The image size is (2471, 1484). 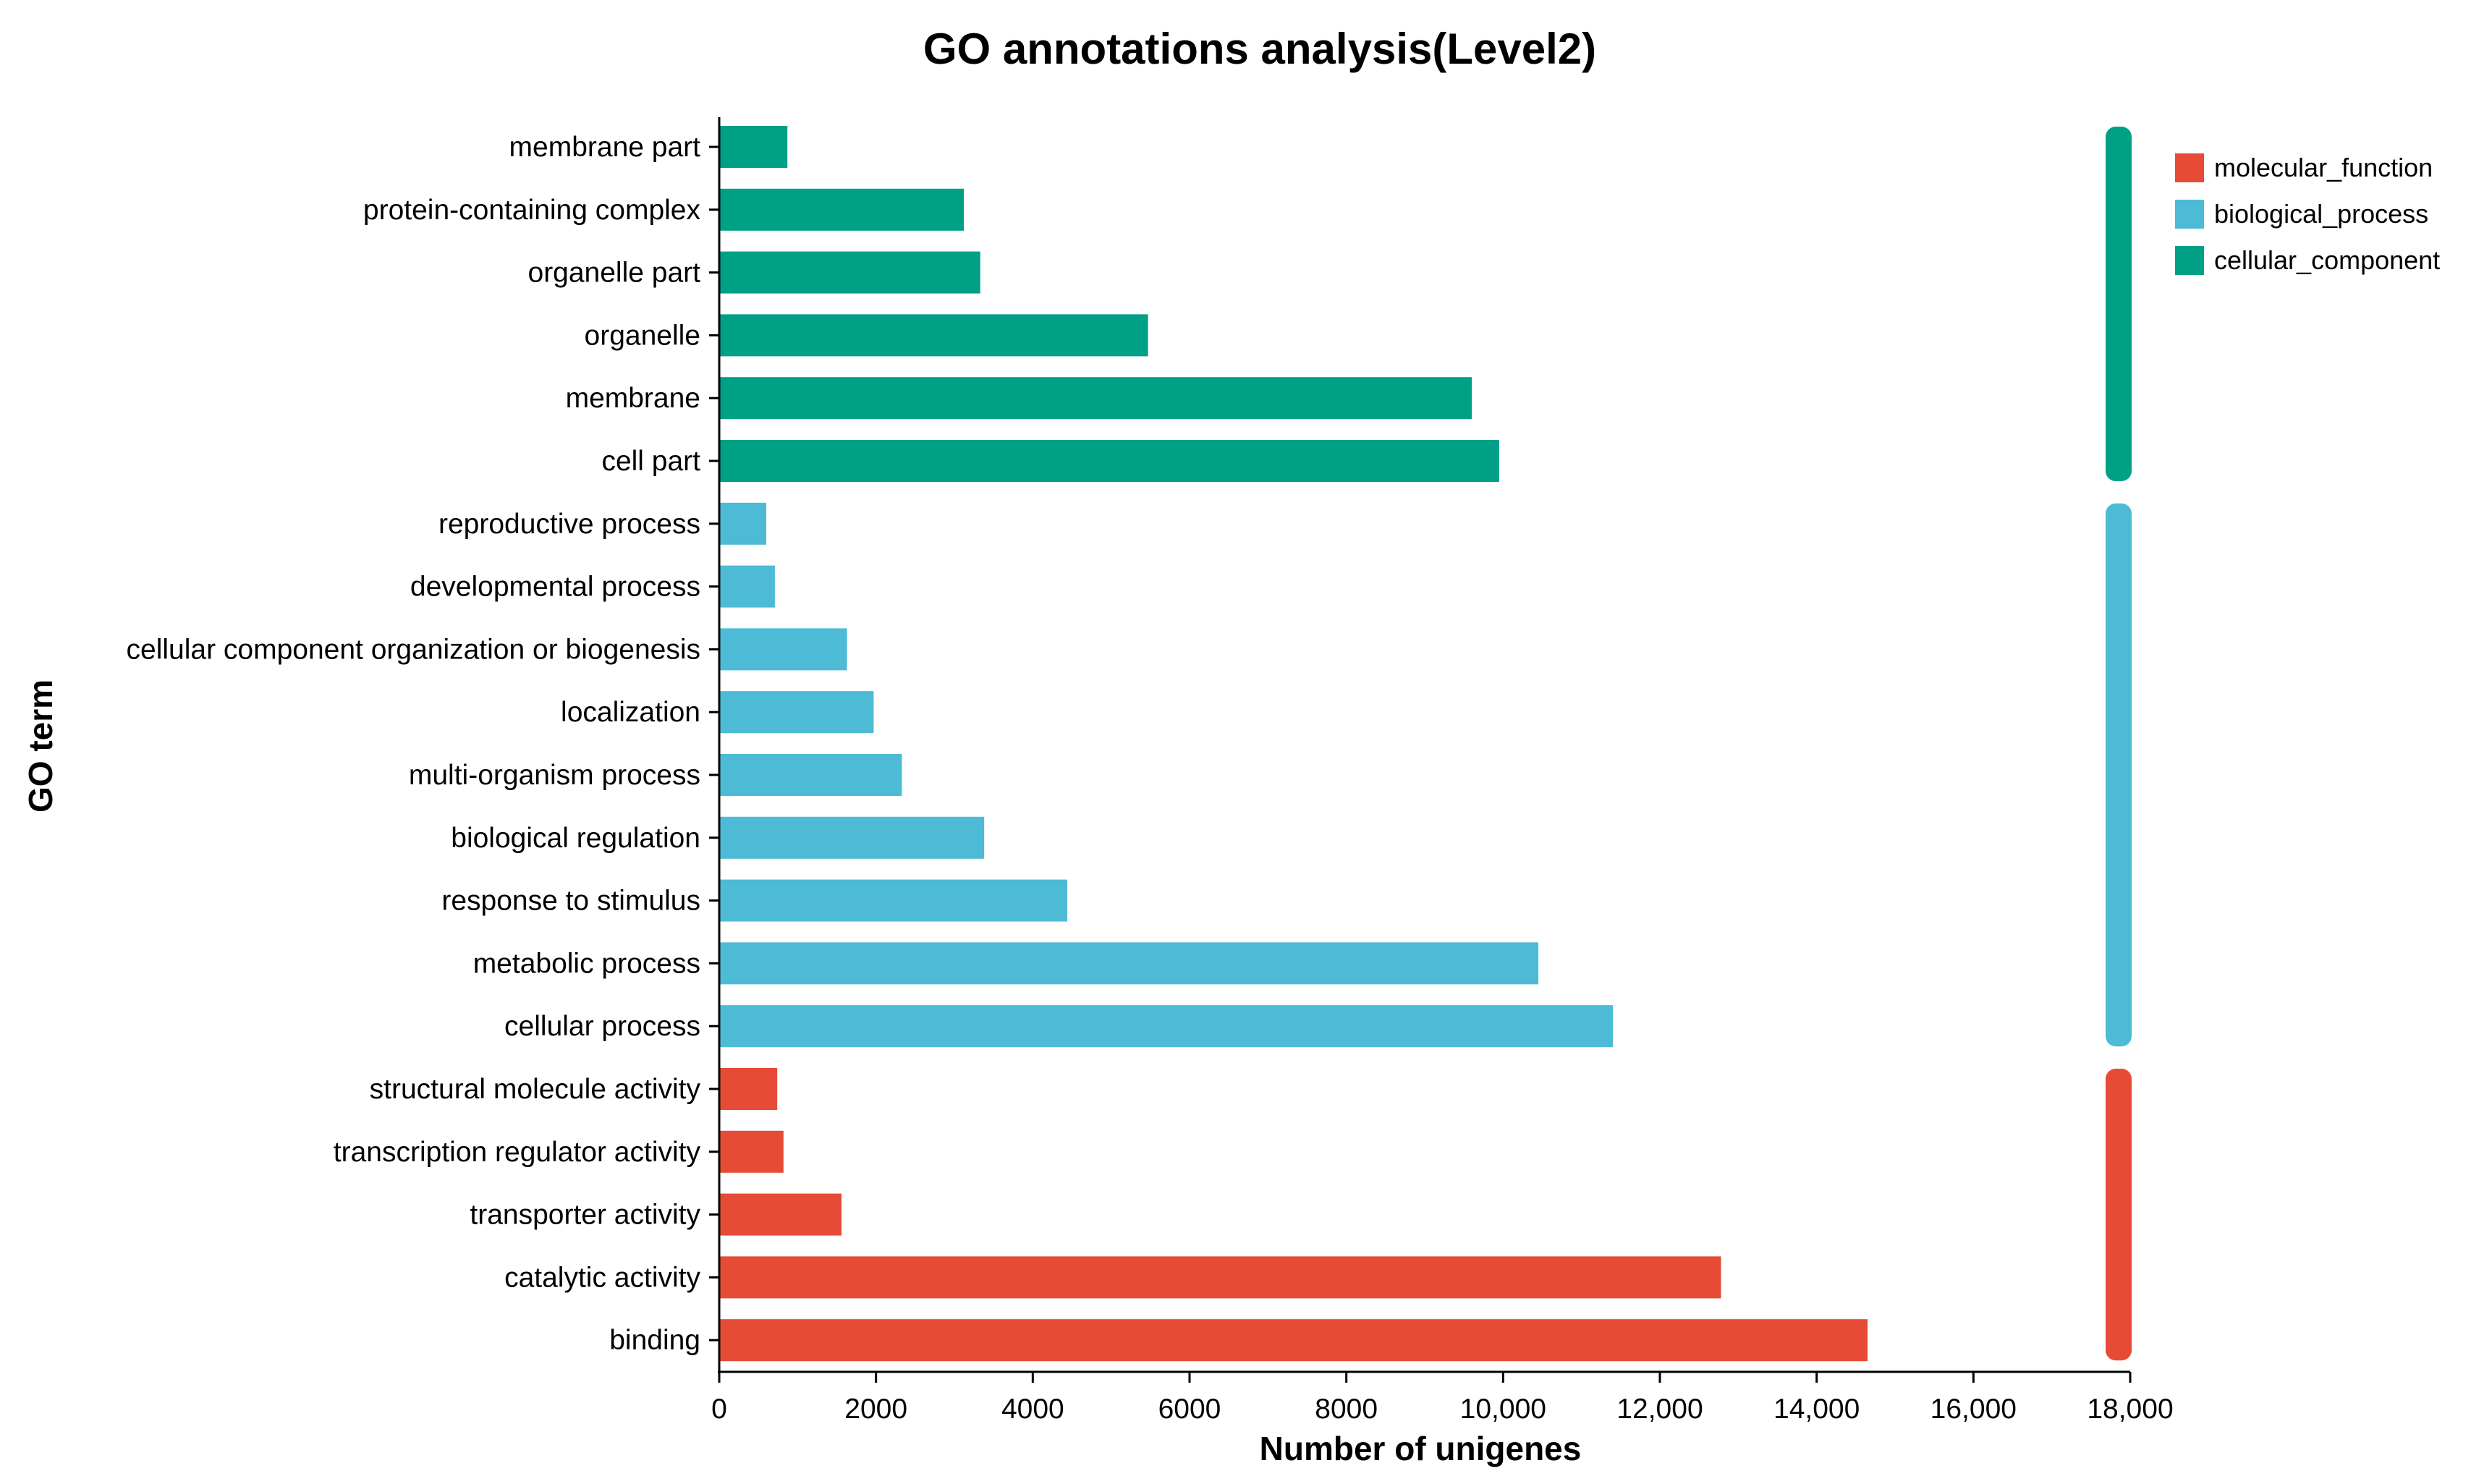 What do you see at coordinates (650, 461) in the screenshot?
I see `category-label-5: cell part` at bounding box center [650, 461].